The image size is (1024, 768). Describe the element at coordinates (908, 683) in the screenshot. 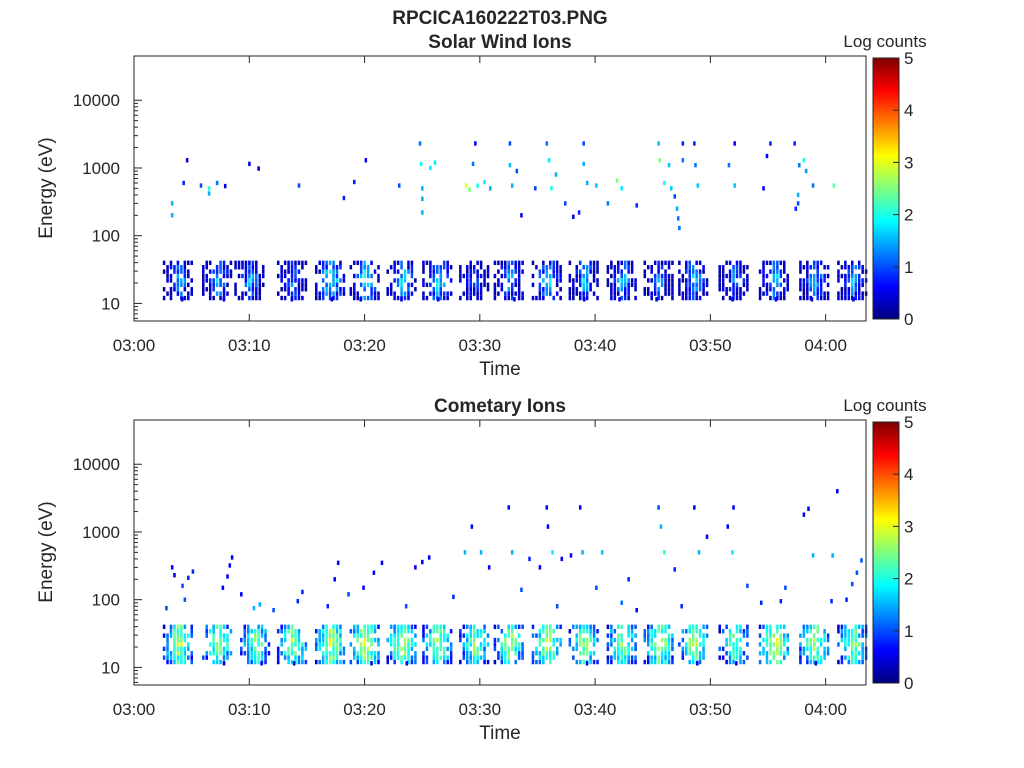

I see `colorbar-tick-label: 0` at that location.